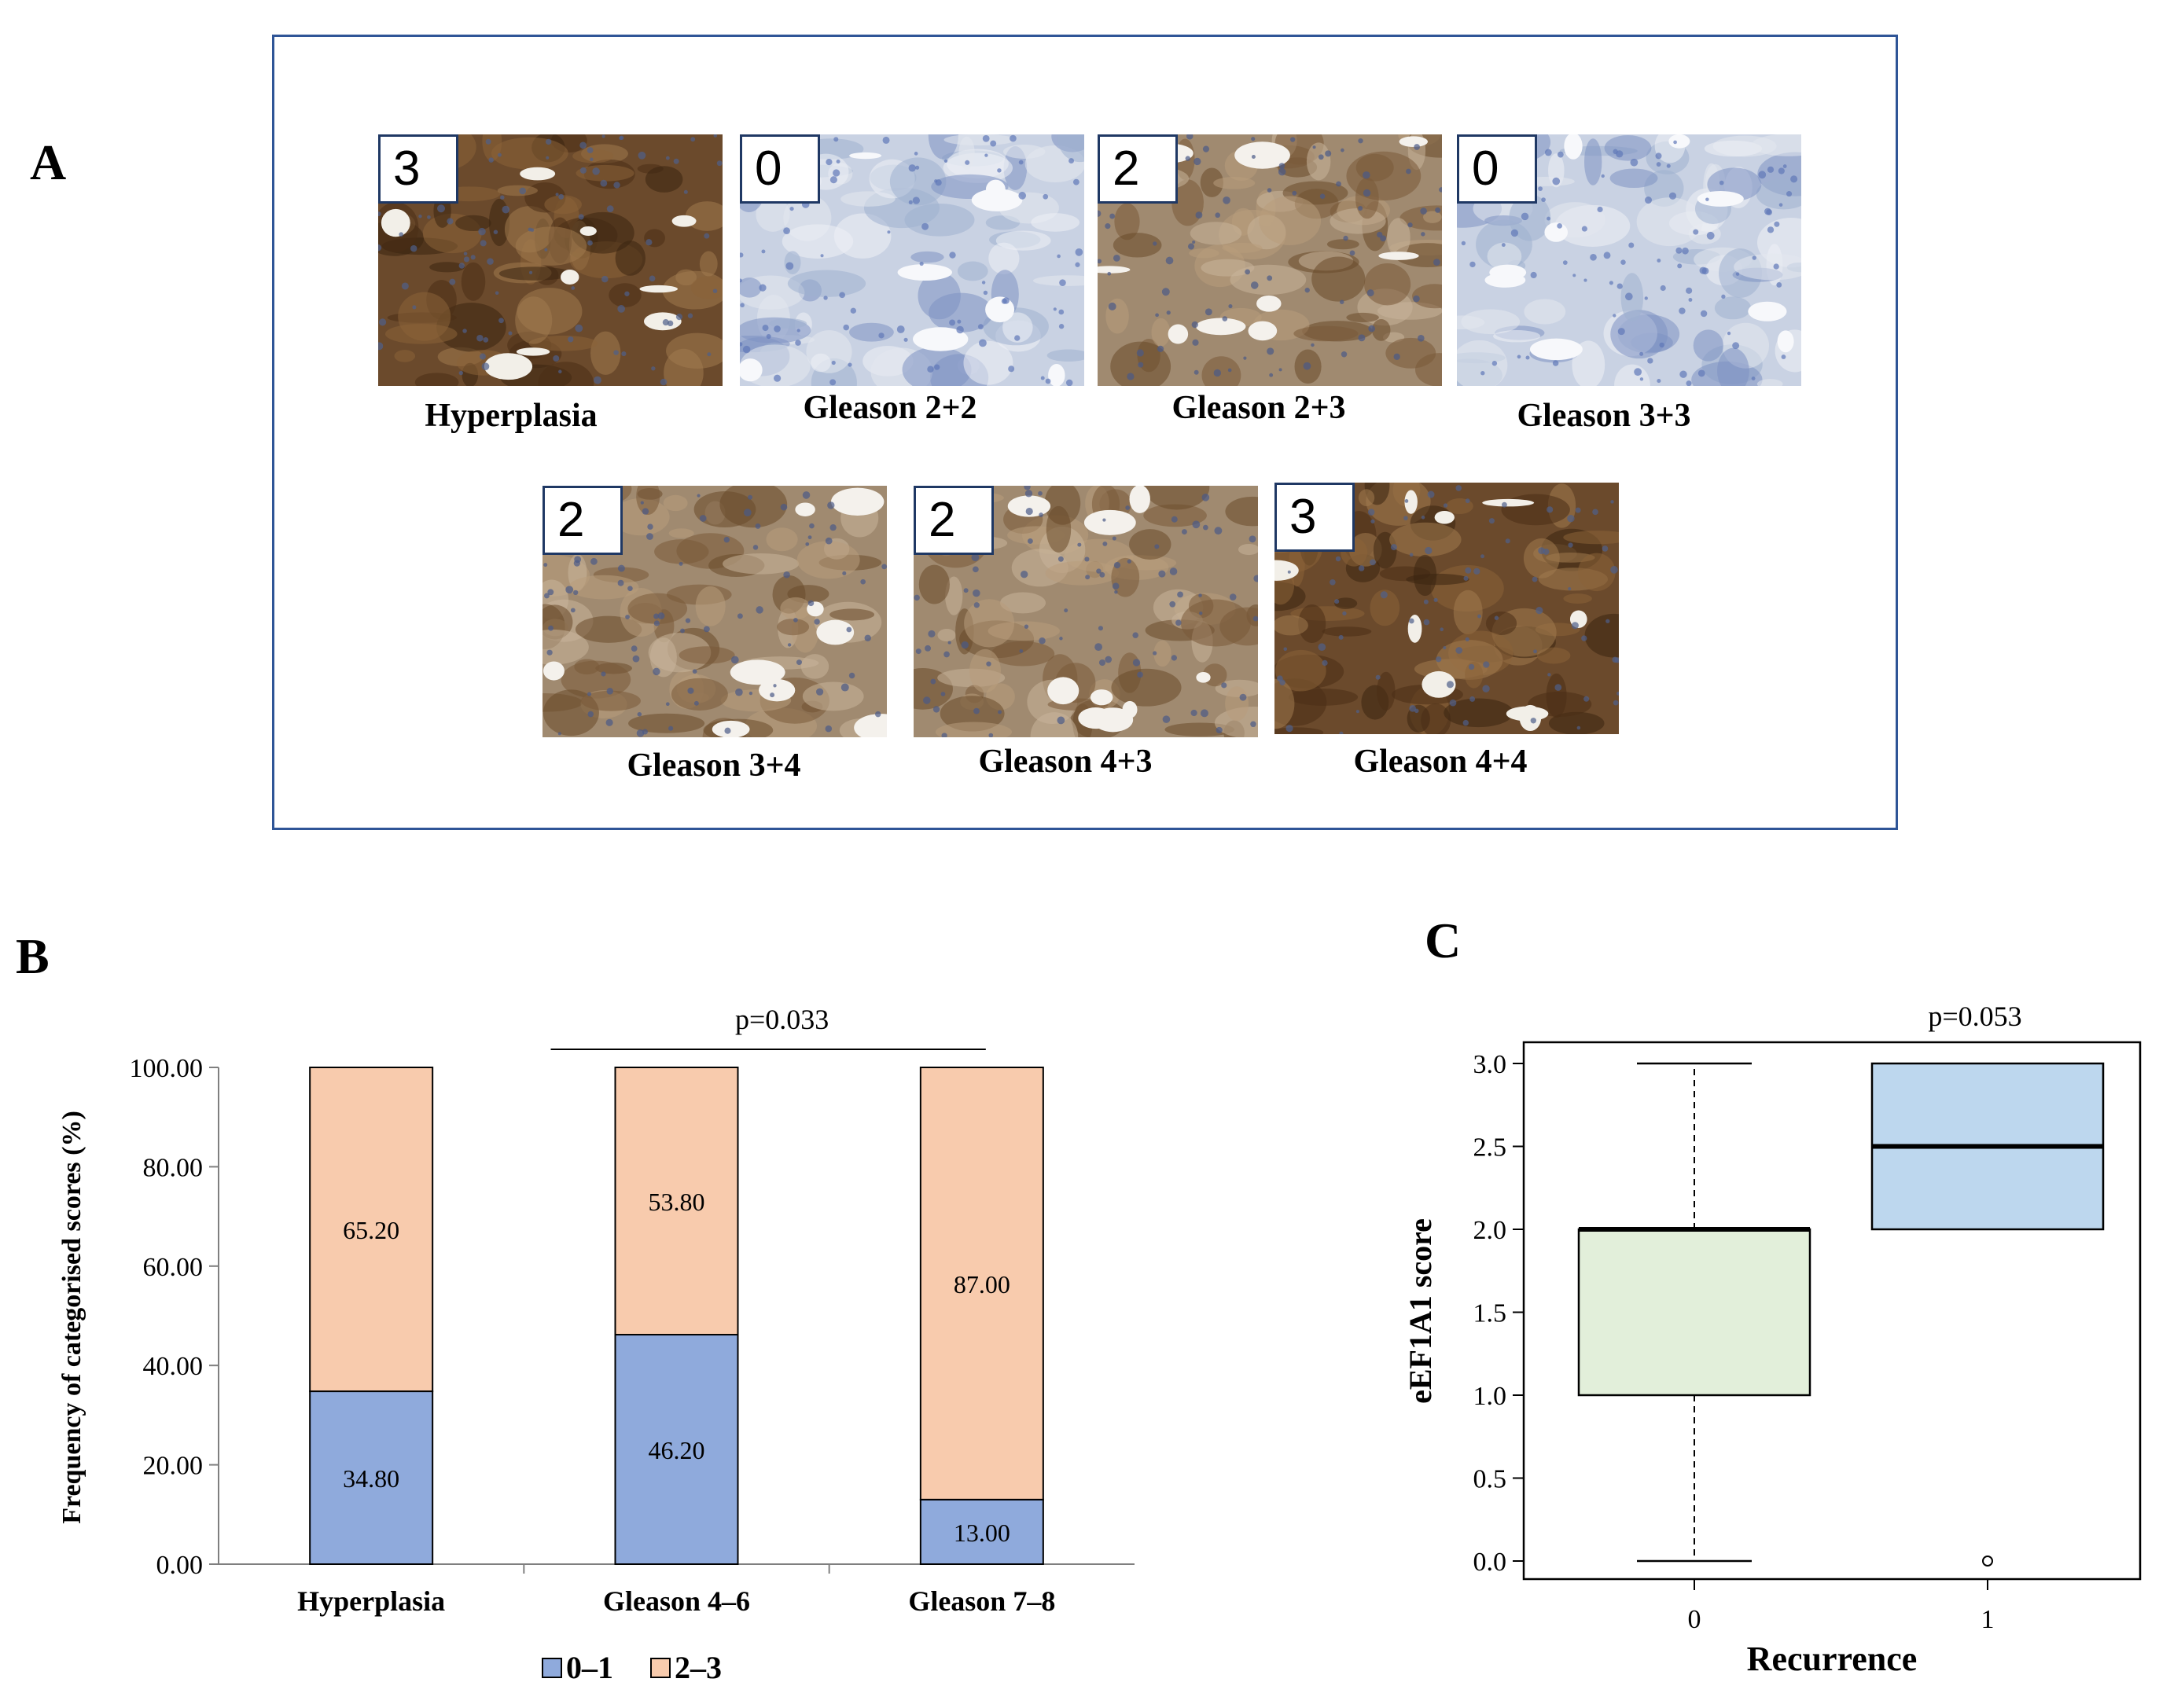  I want to click on p-value-annotation: p=0.033, so click(782, 1019).